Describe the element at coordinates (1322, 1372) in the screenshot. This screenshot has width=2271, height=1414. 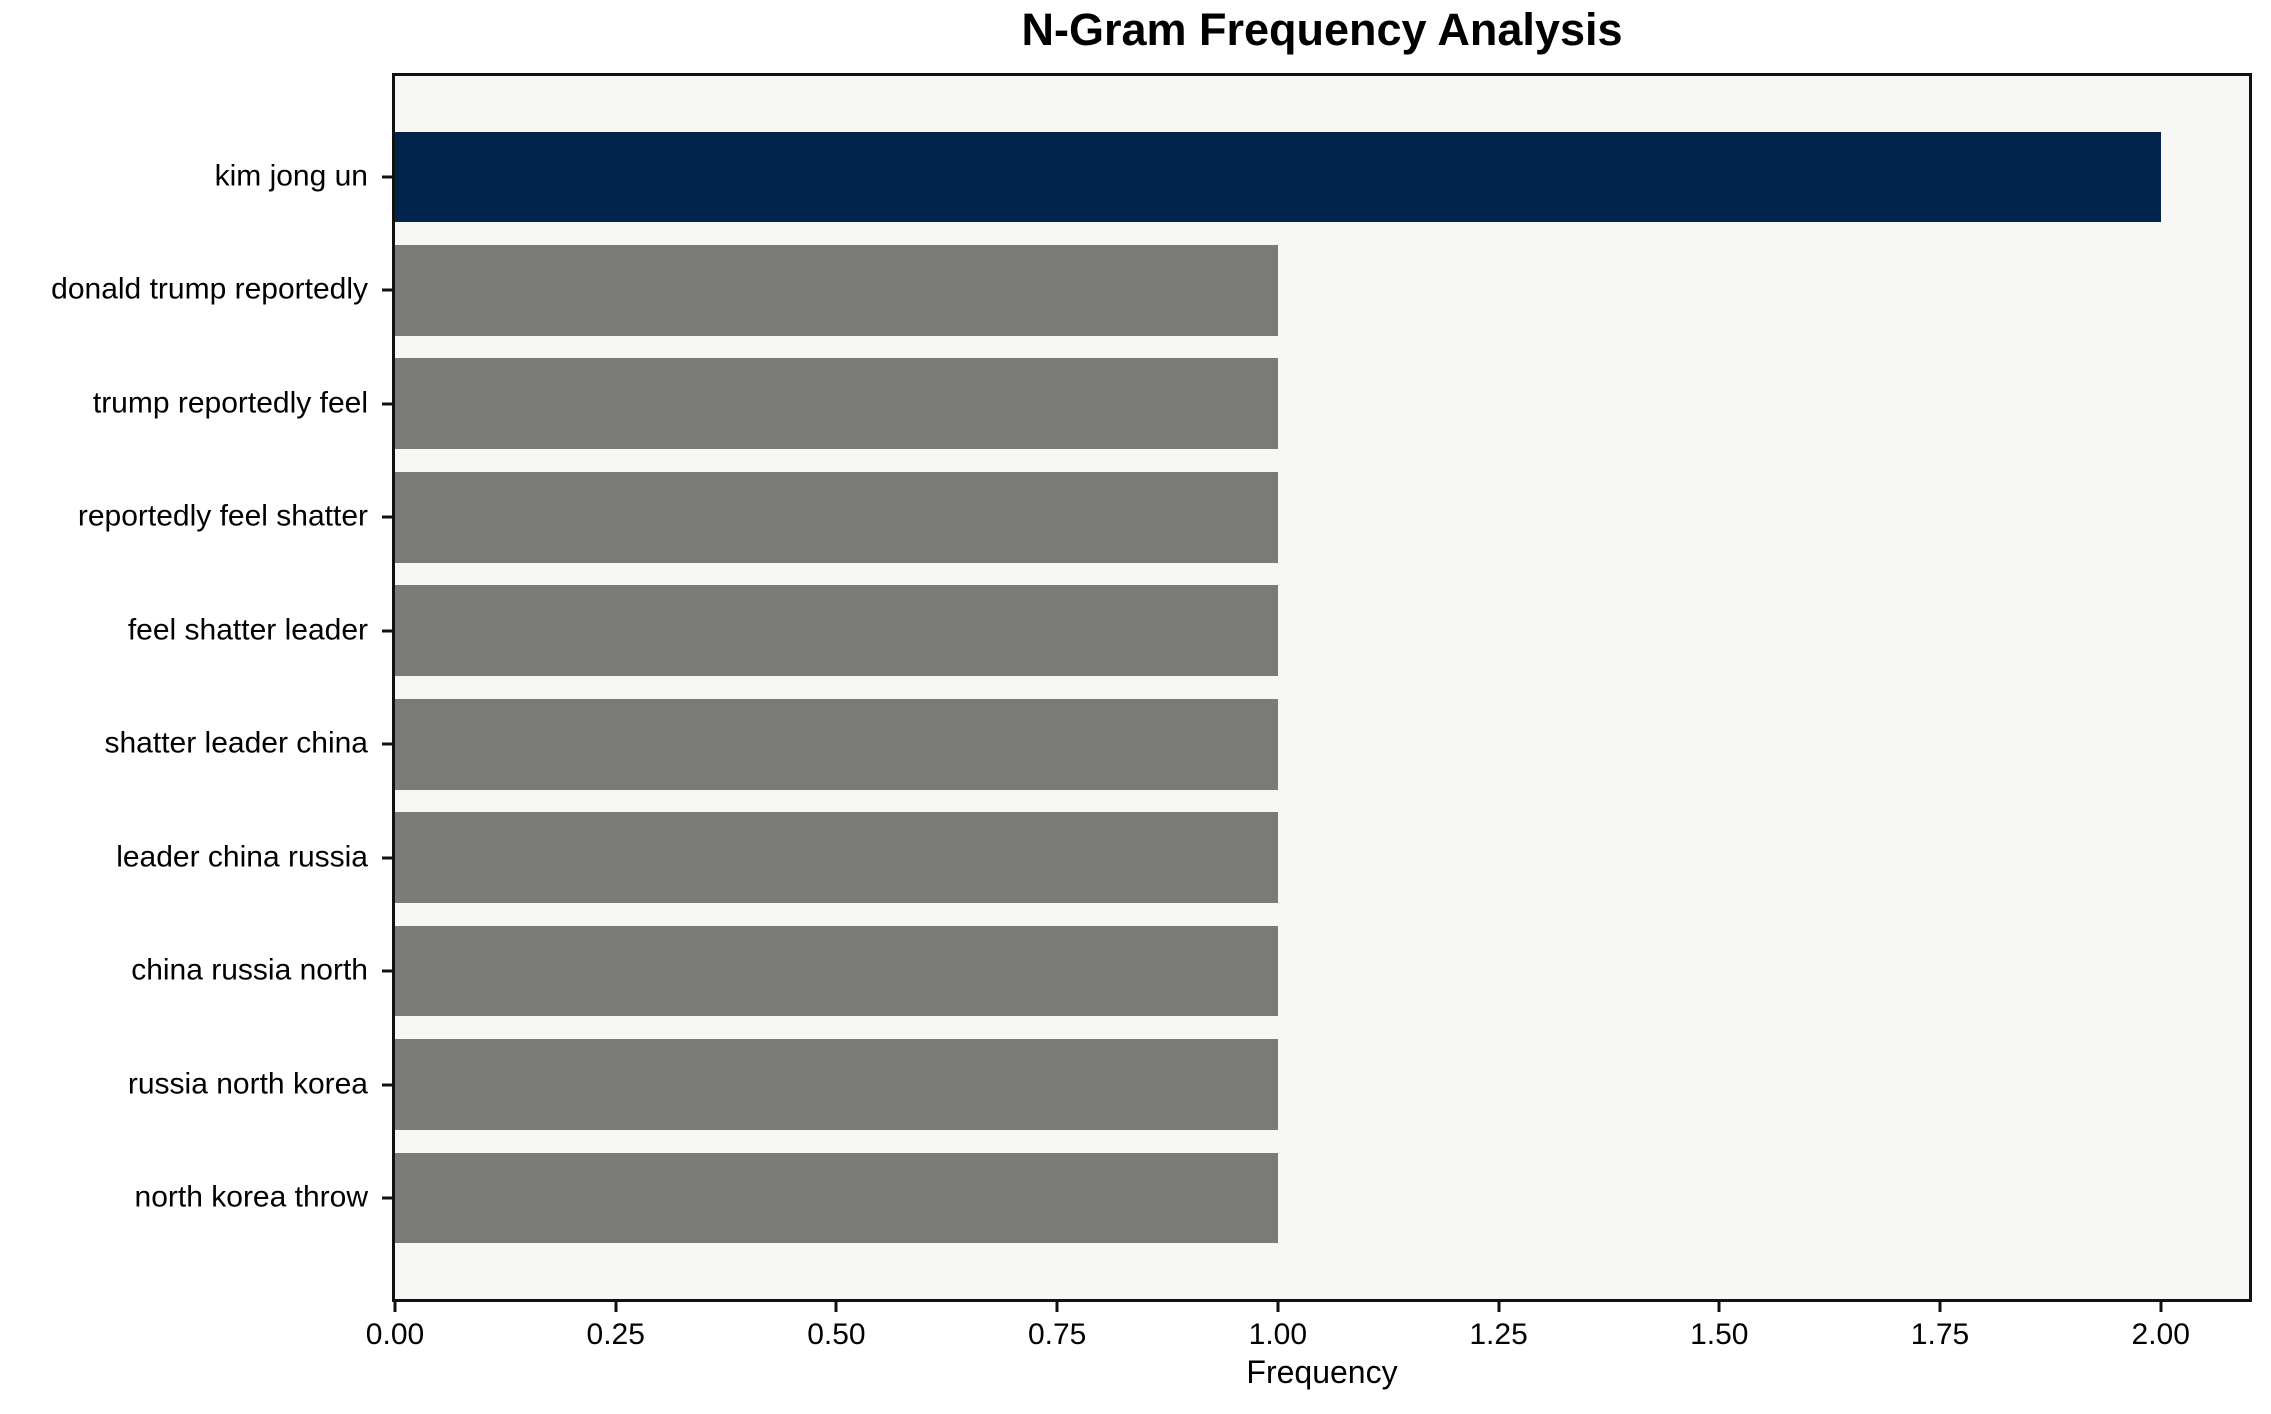
I see `x-axis-label: Frequency` at that location.